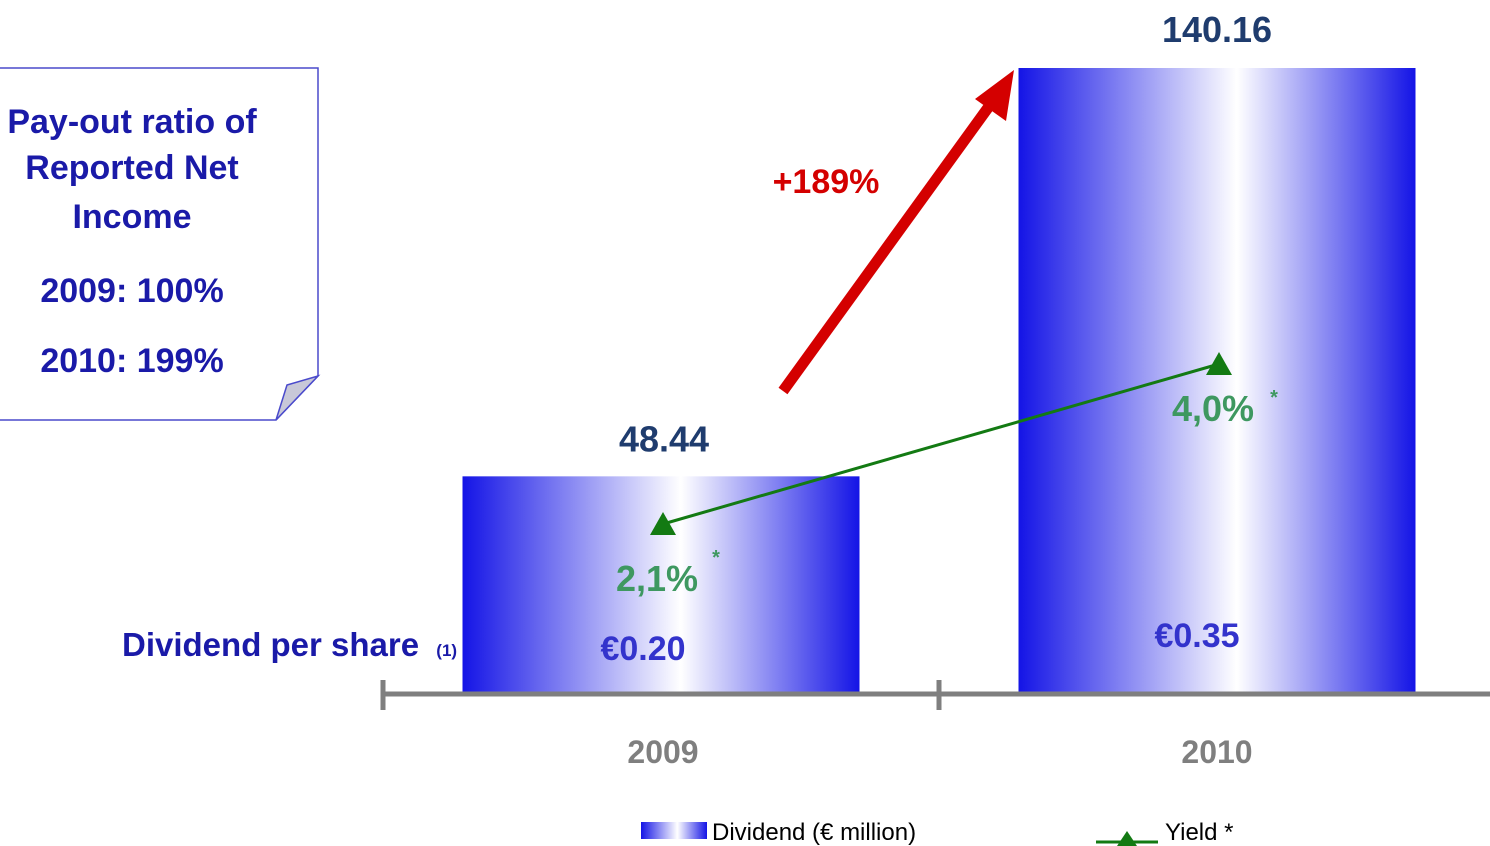 This screenshot has width=1490, height=846. I want to click on dps-value-2009: €0.20, so click(642, 649).